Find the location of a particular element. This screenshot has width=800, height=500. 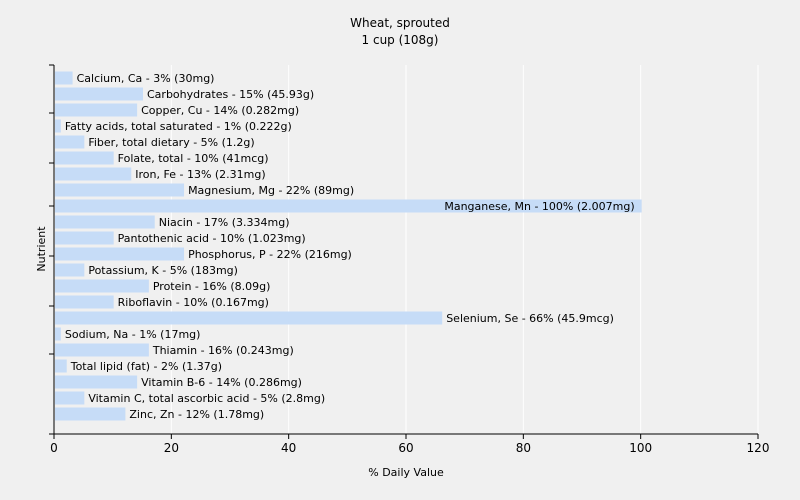

bar-label: Carbohydrates - 15% (45.93g) is located at coordinates (230, 94).